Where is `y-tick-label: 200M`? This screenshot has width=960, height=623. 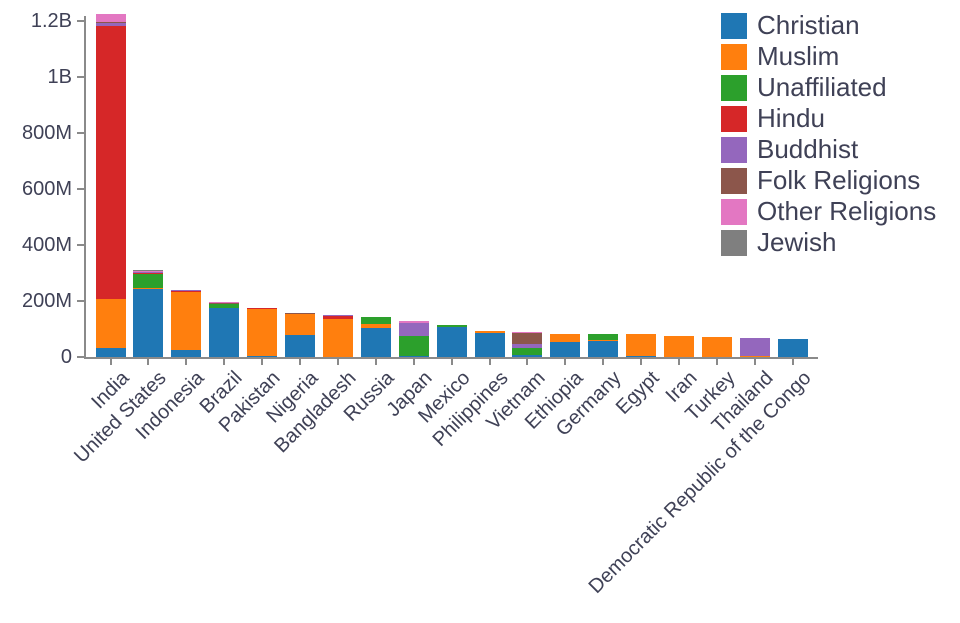 y-tick-label: 200M is located at coordinates (37, 301).